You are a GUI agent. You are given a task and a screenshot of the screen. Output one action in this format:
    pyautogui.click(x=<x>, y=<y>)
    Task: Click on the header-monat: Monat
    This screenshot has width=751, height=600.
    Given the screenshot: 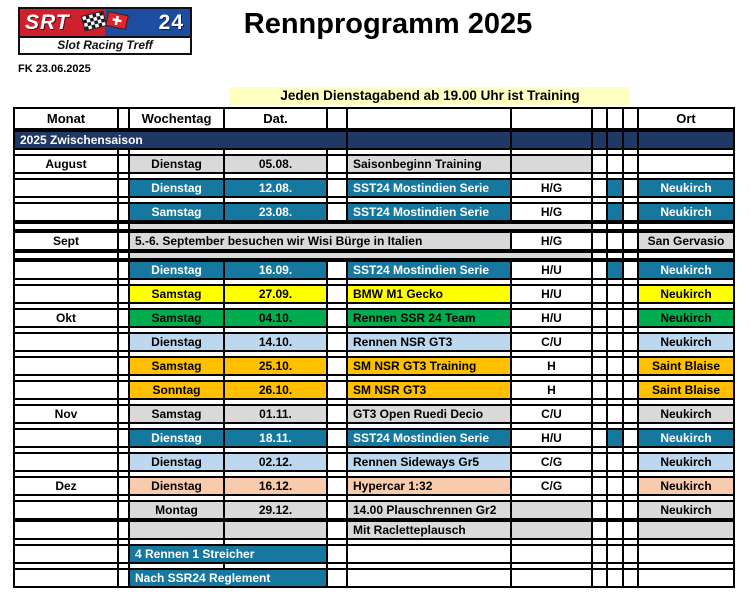 What is the action you would take?
    pyautogui.click(x=65, y=118)
    